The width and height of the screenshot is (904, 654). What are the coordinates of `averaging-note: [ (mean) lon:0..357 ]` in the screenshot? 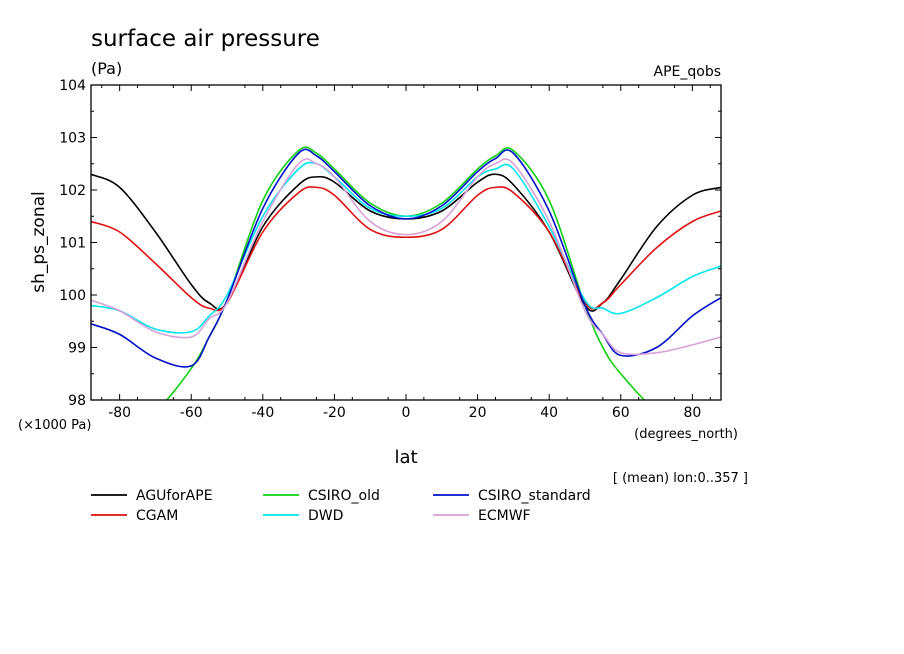 It's located at (680, 478).